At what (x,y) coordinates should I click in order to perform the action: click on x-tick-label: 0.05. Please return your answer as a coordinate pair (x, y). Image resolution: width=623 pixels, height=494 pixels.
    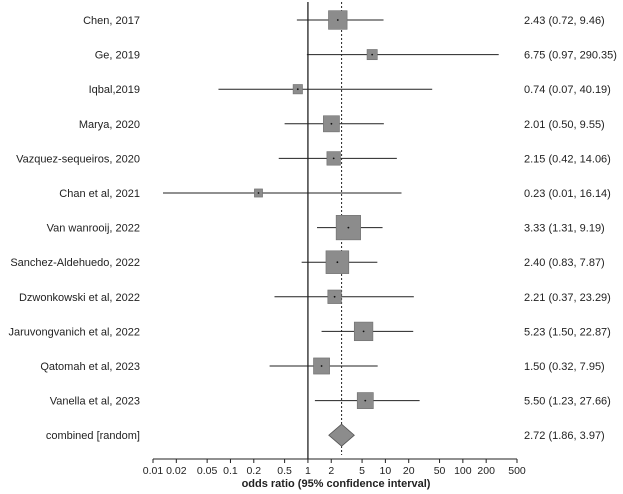
    Looking at the image, I should click on (207, 471).